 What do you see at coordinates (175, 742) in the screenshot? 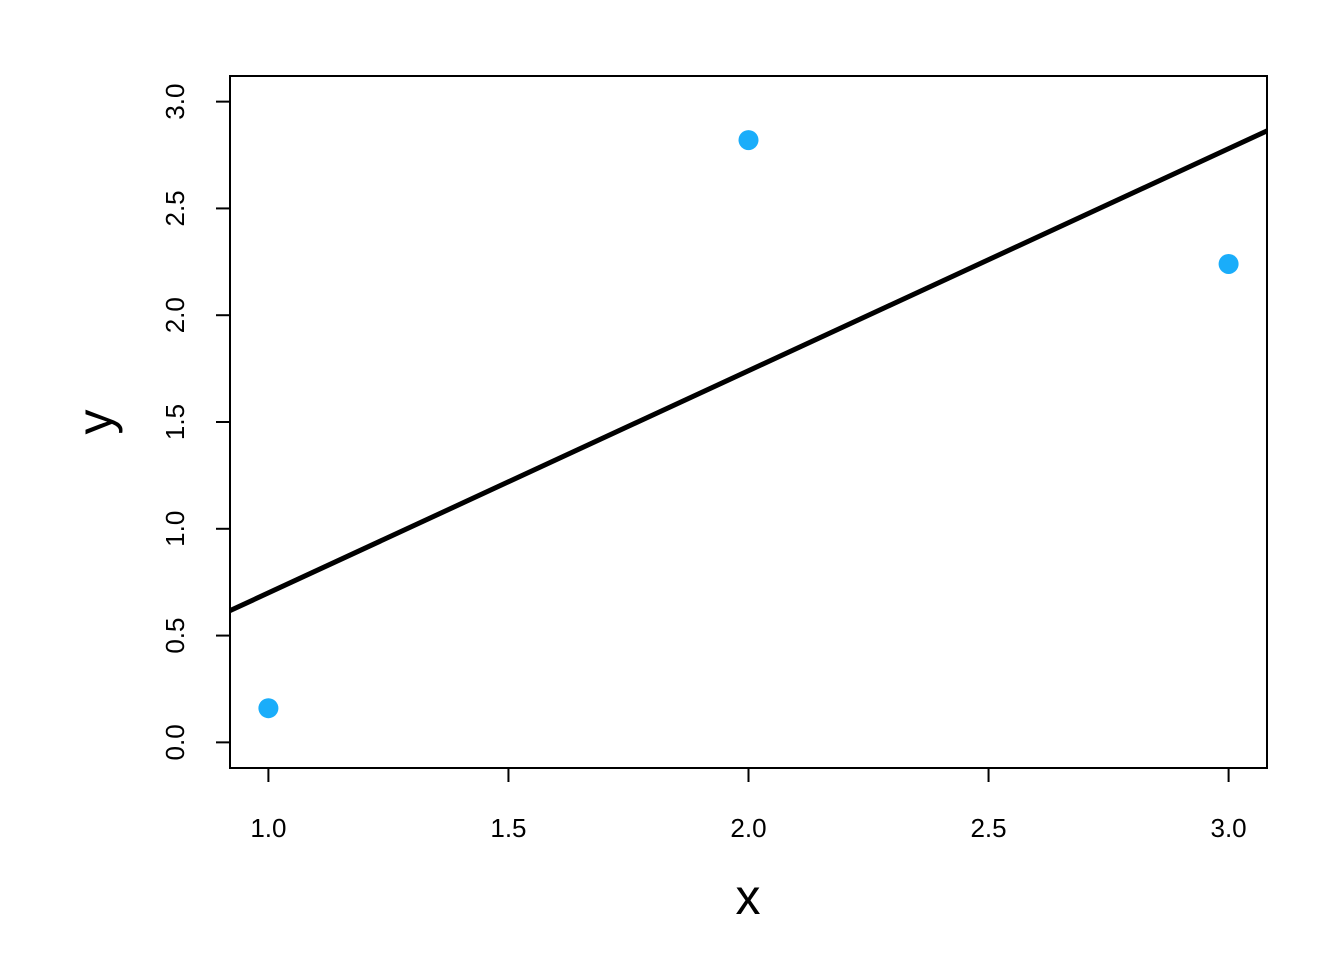
I see `y-tick-label: 0.0` at bounding box center [175, 742].